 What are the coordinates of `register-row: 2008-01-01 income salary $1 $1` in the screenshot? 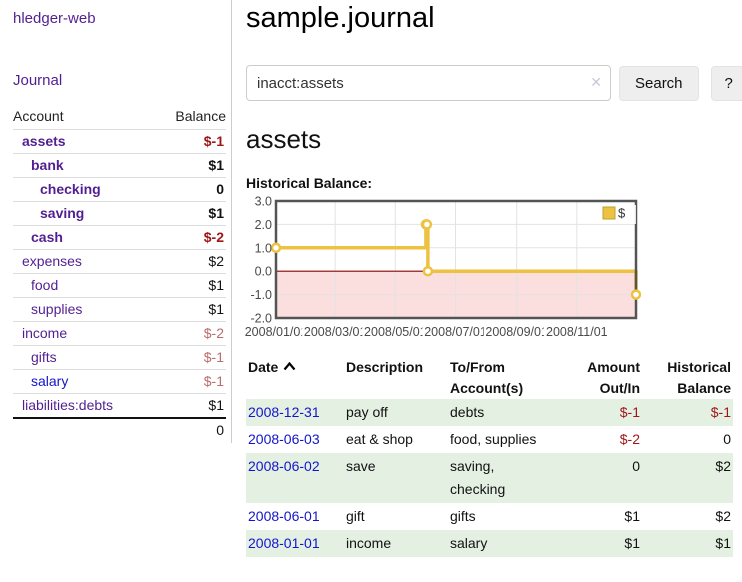 It's located at (489, 543).